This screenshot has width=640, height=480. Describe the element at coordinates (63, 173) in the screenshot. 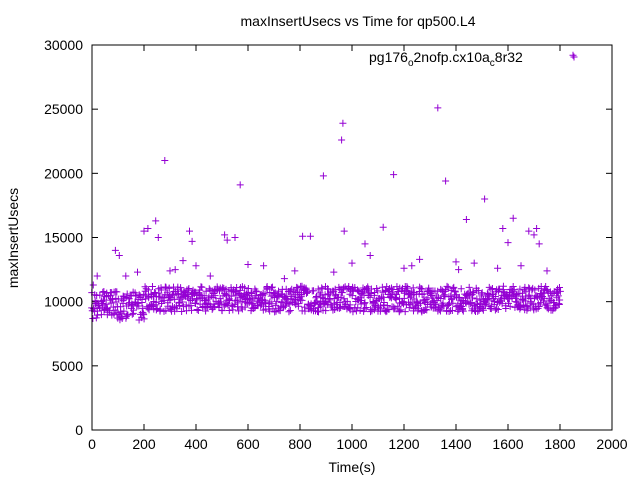

I see `y-tick-label: 20000` at that location.